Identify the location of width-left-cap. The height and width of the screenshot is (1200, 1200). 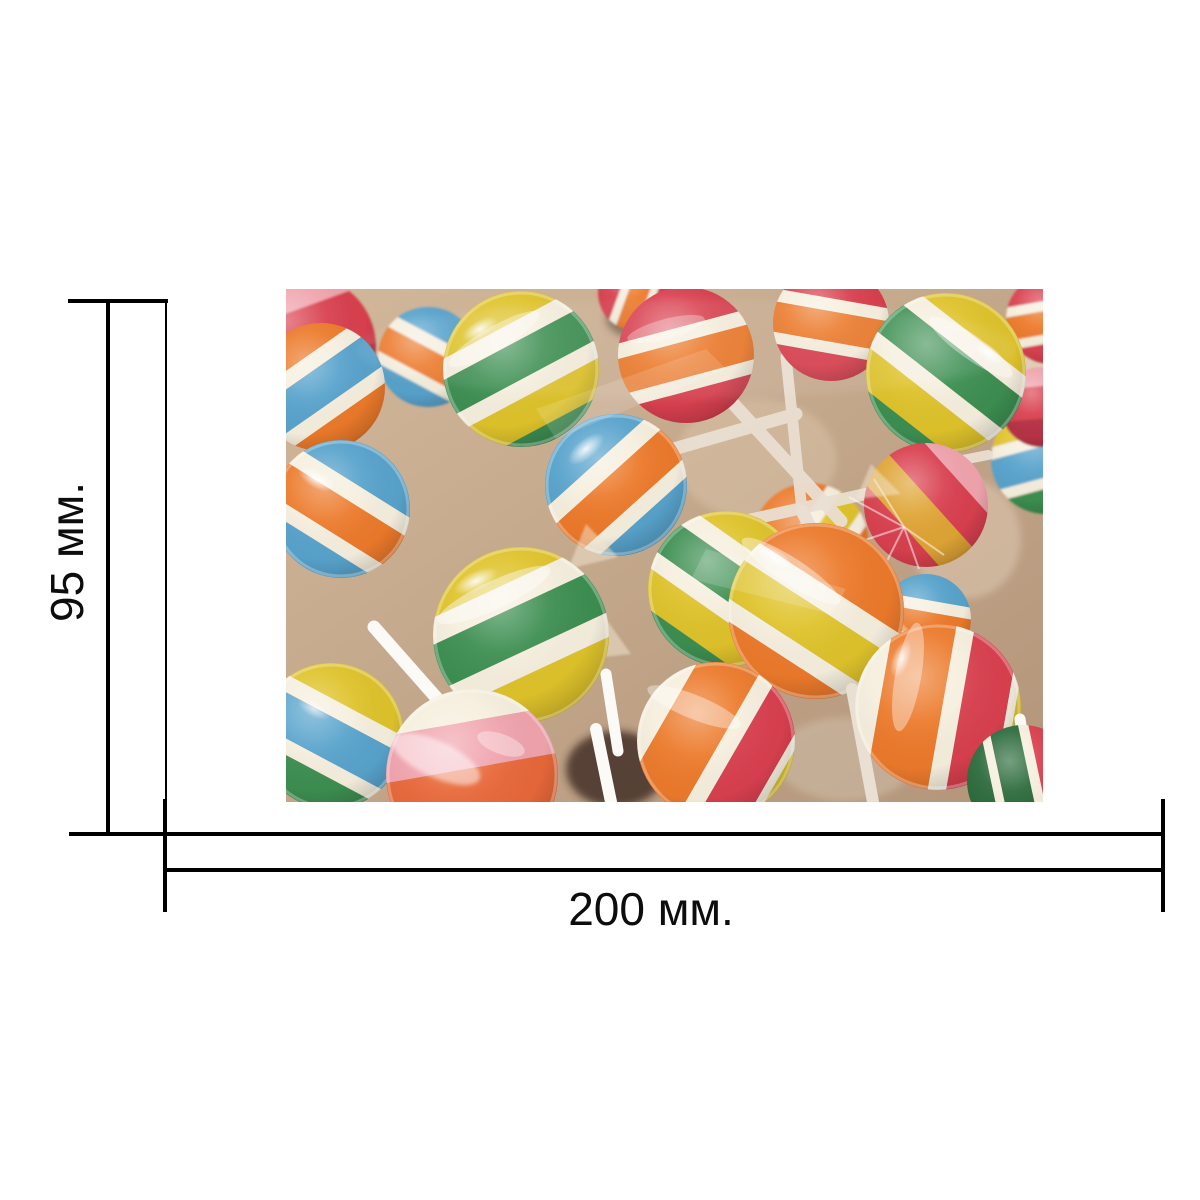
(165, 855).